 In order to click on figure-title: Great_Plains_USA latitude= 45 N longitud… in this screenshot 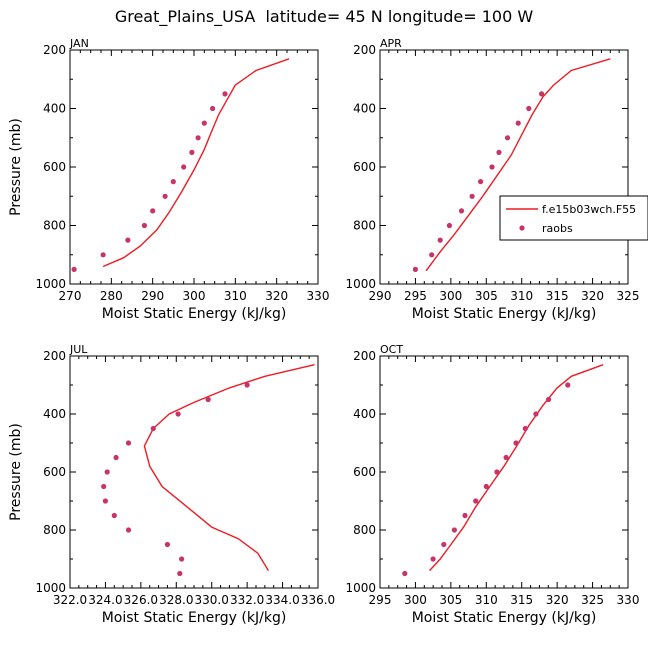, I will do `click(324, 17)`.